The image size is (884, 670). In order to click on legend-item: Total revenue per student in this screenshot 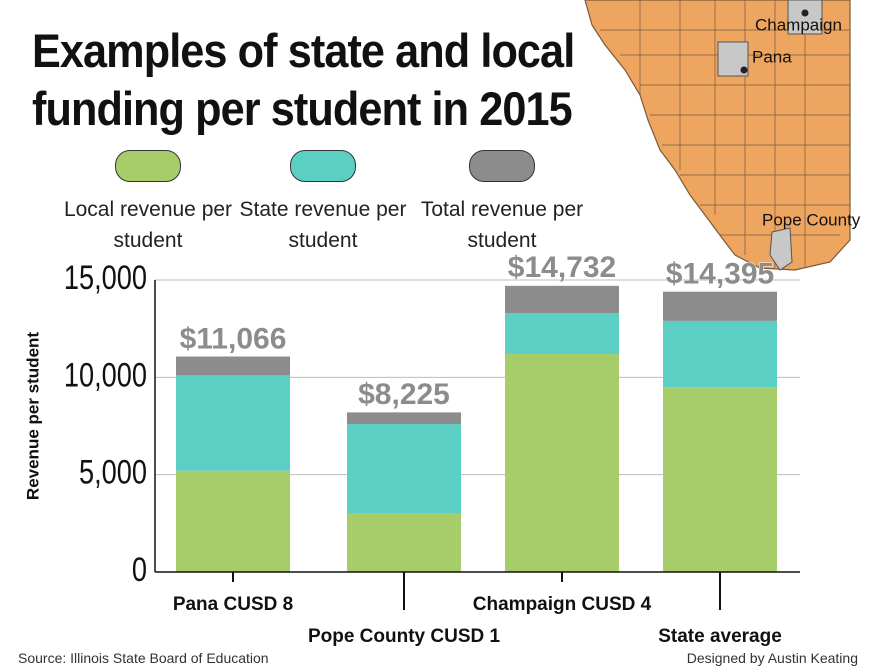, I will do `click(502, 203)`.